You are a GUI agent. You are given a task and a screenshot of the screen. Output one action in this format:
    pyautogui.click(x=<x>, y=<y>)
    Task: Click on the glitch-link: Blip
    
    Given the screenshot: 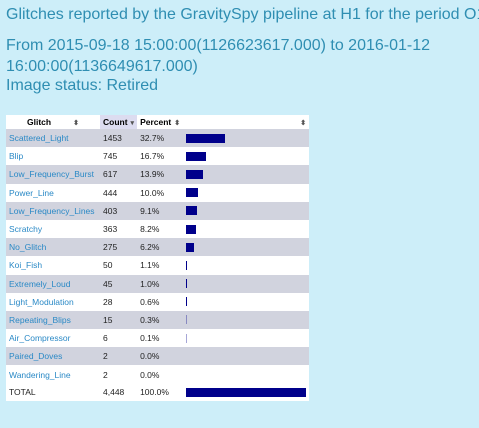 What is the action you would take?
    pyautogui.click(x=16, y=156)
    